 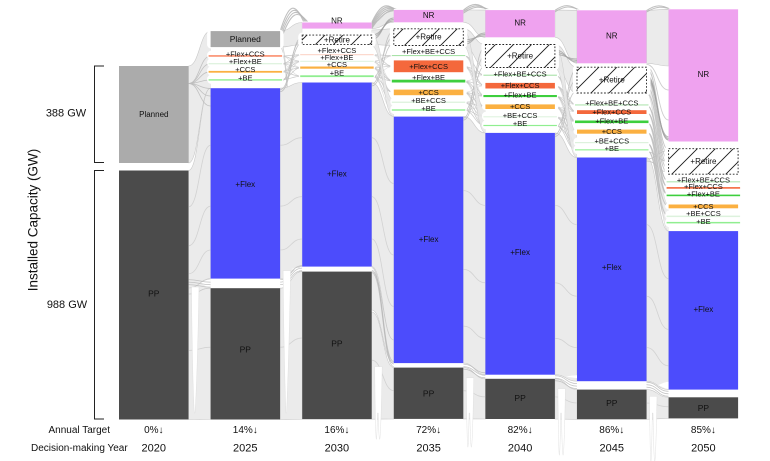 What do you see at coordinates (611, 430) in the screenshot?
I see `svg-text: 86%↓` at bounding box center [611, 430].